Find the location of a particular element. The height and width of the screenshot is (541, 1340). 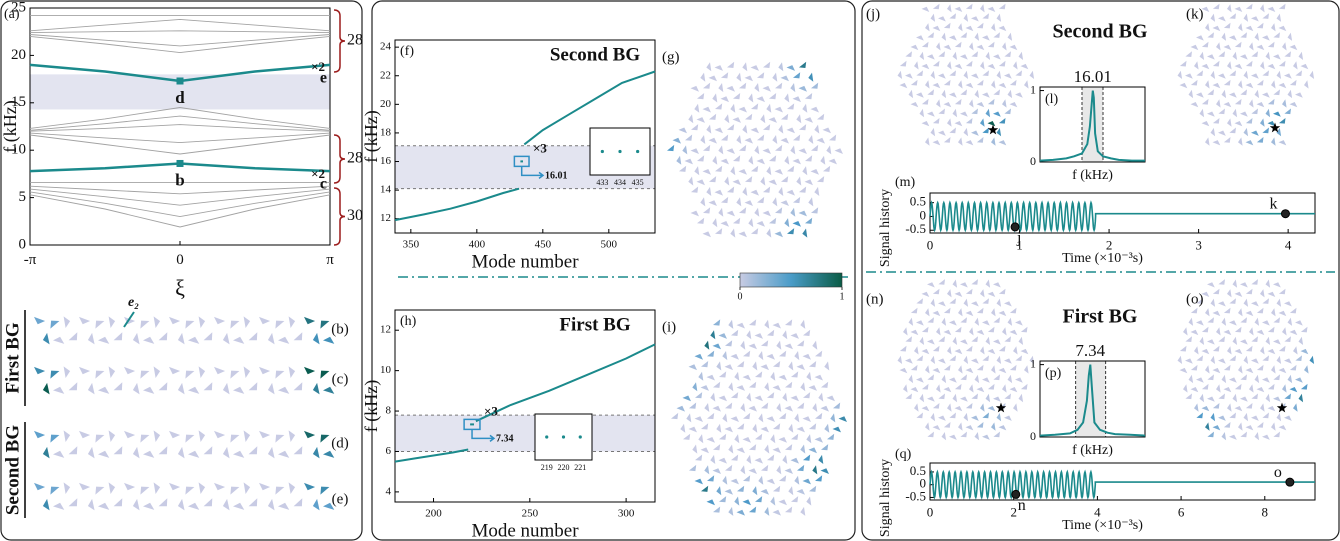

multiplicity-label: ×3 is located at coordinates (491, 410).